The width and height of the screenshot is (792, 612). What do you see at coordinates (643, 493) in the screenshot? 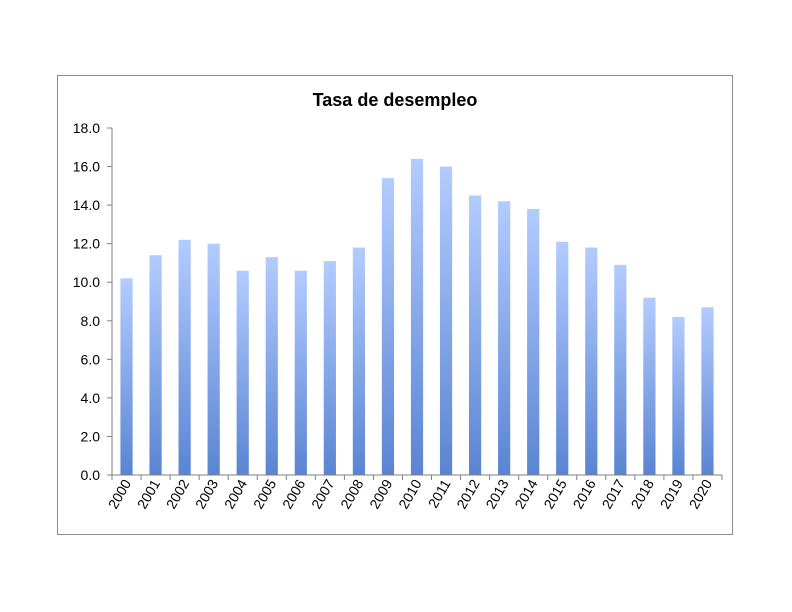
I see `x-tick-label: 2018` at bounding box center [643, 493].